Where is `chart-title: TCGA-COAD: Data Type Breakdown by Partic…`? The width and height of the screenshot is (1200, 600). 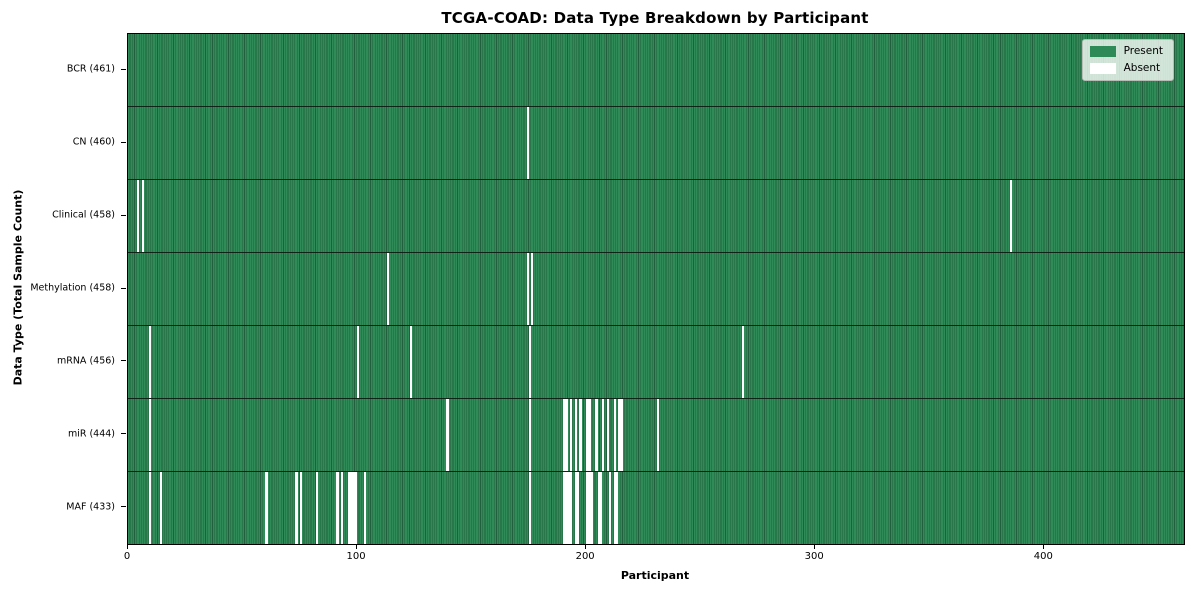 chart-title: TCGA-COAD: Data Type Breakdown by Partic… is located at coordinates (655, 18).